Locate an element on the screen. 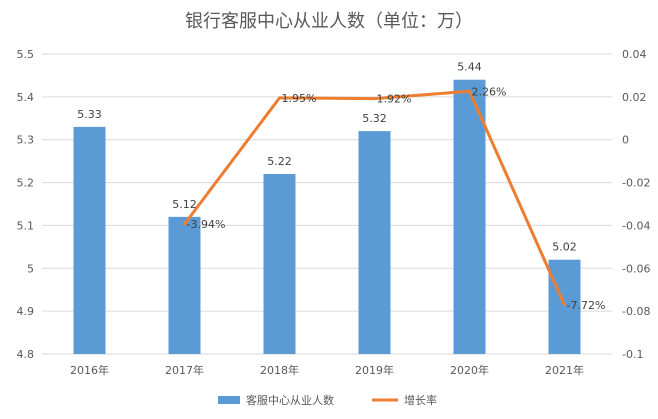  right-tick-label: 0.04 is located at coordinates (634, 54).